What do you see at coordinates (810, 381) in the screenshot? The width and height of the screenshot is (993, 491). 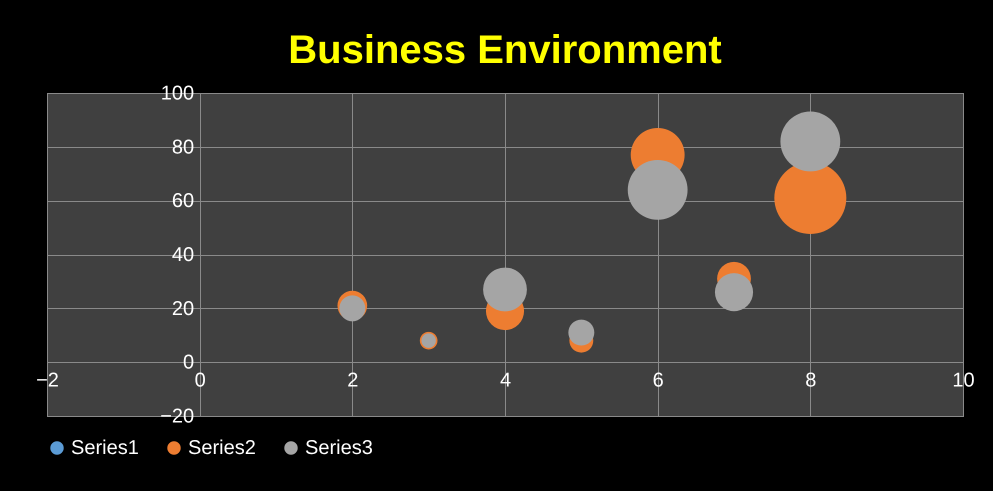 I see `x-tick-label: 8` at bounding box center [810, 381].